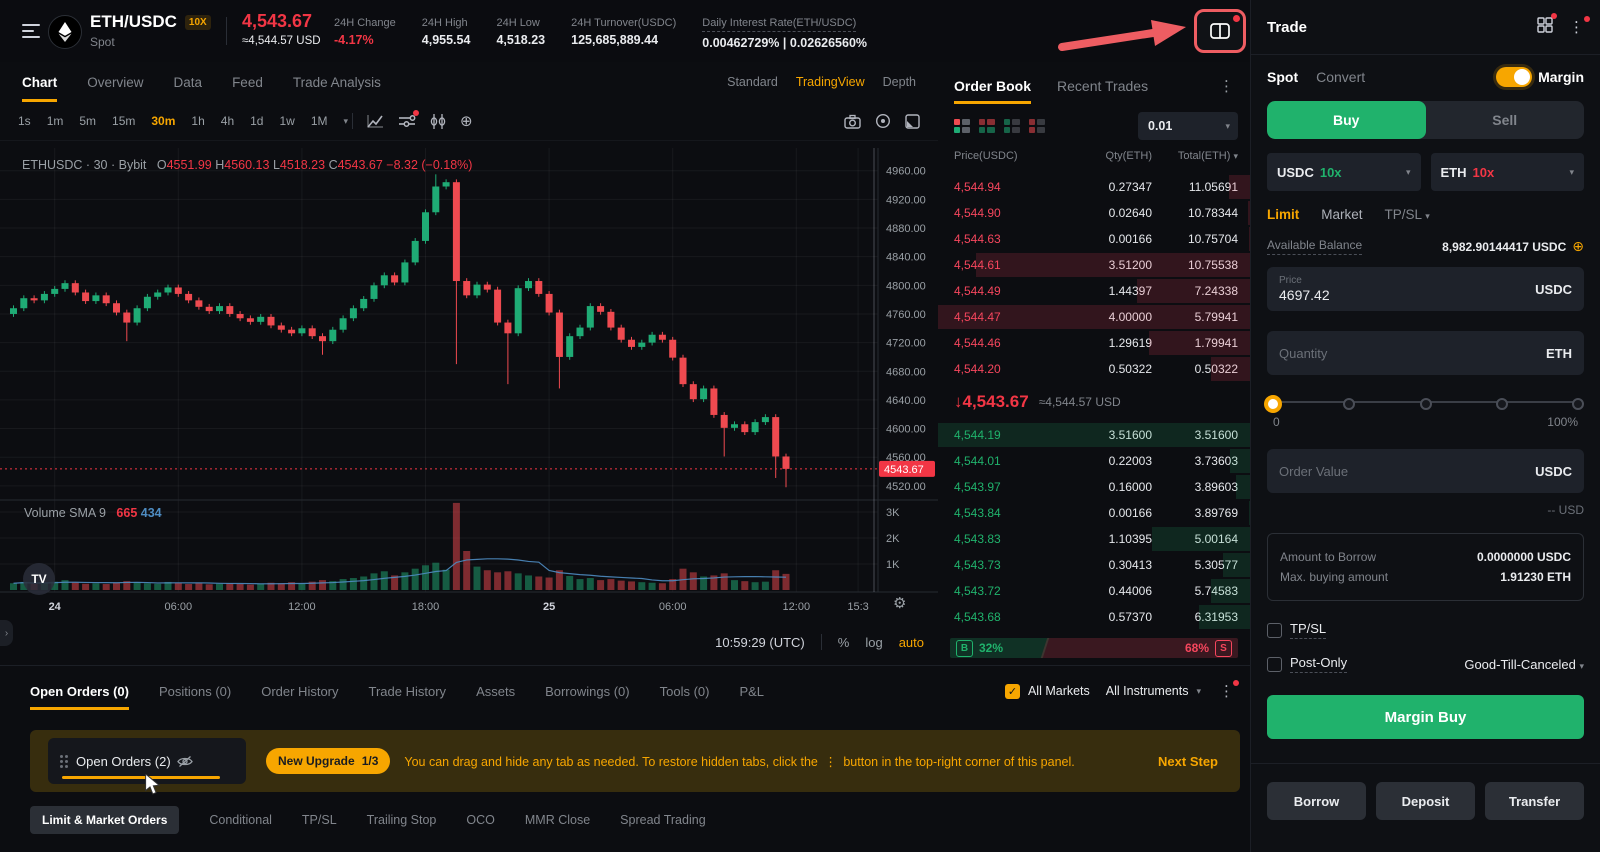  Describe the element at coordinates (198, 121) in the screenshot. I see `timeframe-1h: 1h` at that location.